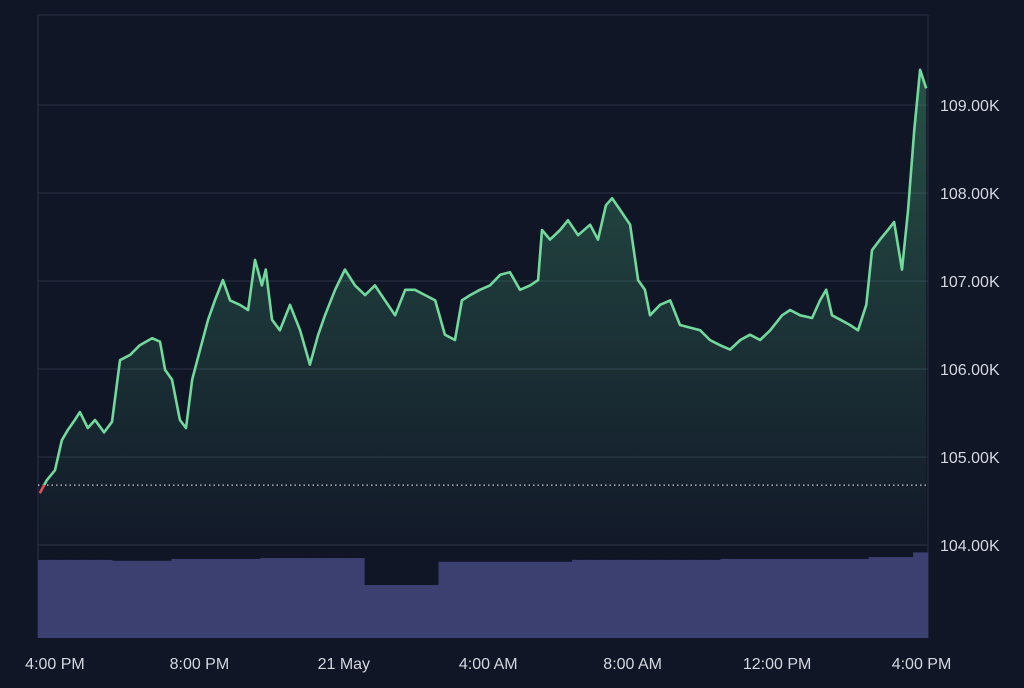  I want to click on x-tick-label: 4:00 AM, so click(488, 664).